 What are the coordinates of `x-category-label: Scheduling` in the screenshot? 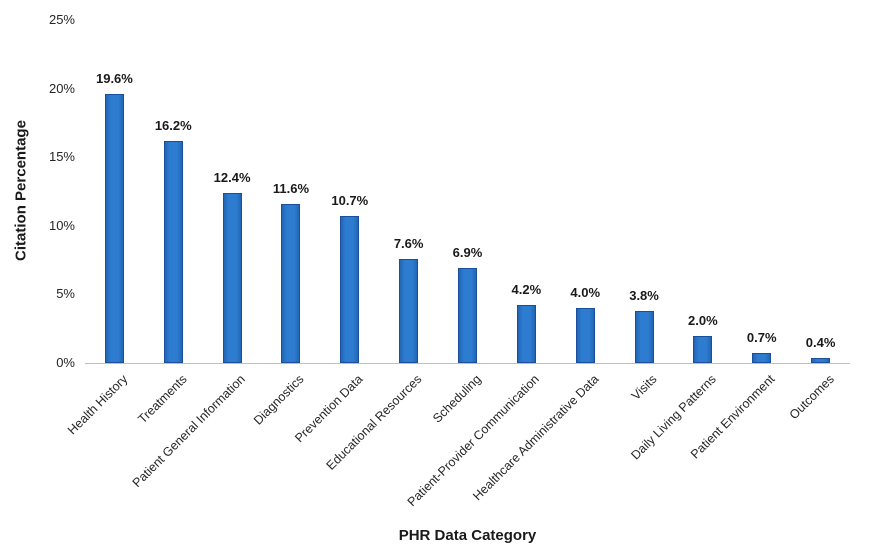 It's located at (456, 399).